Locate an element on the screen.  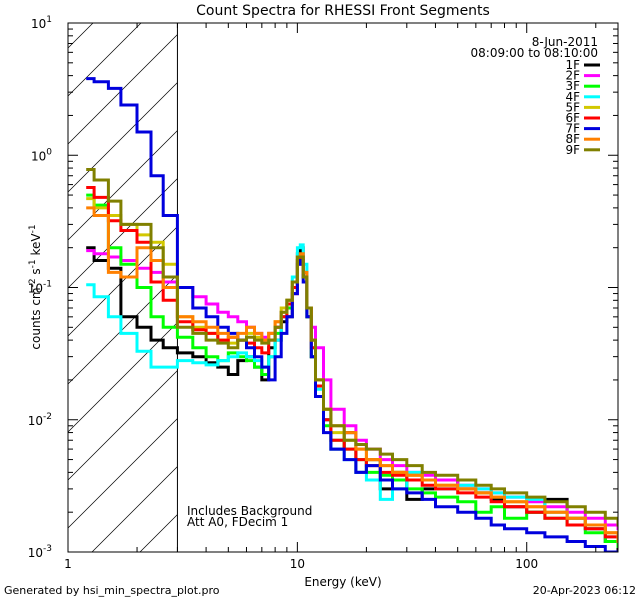
y-tick-label: 10¹ is located at coordinates (41, 23).